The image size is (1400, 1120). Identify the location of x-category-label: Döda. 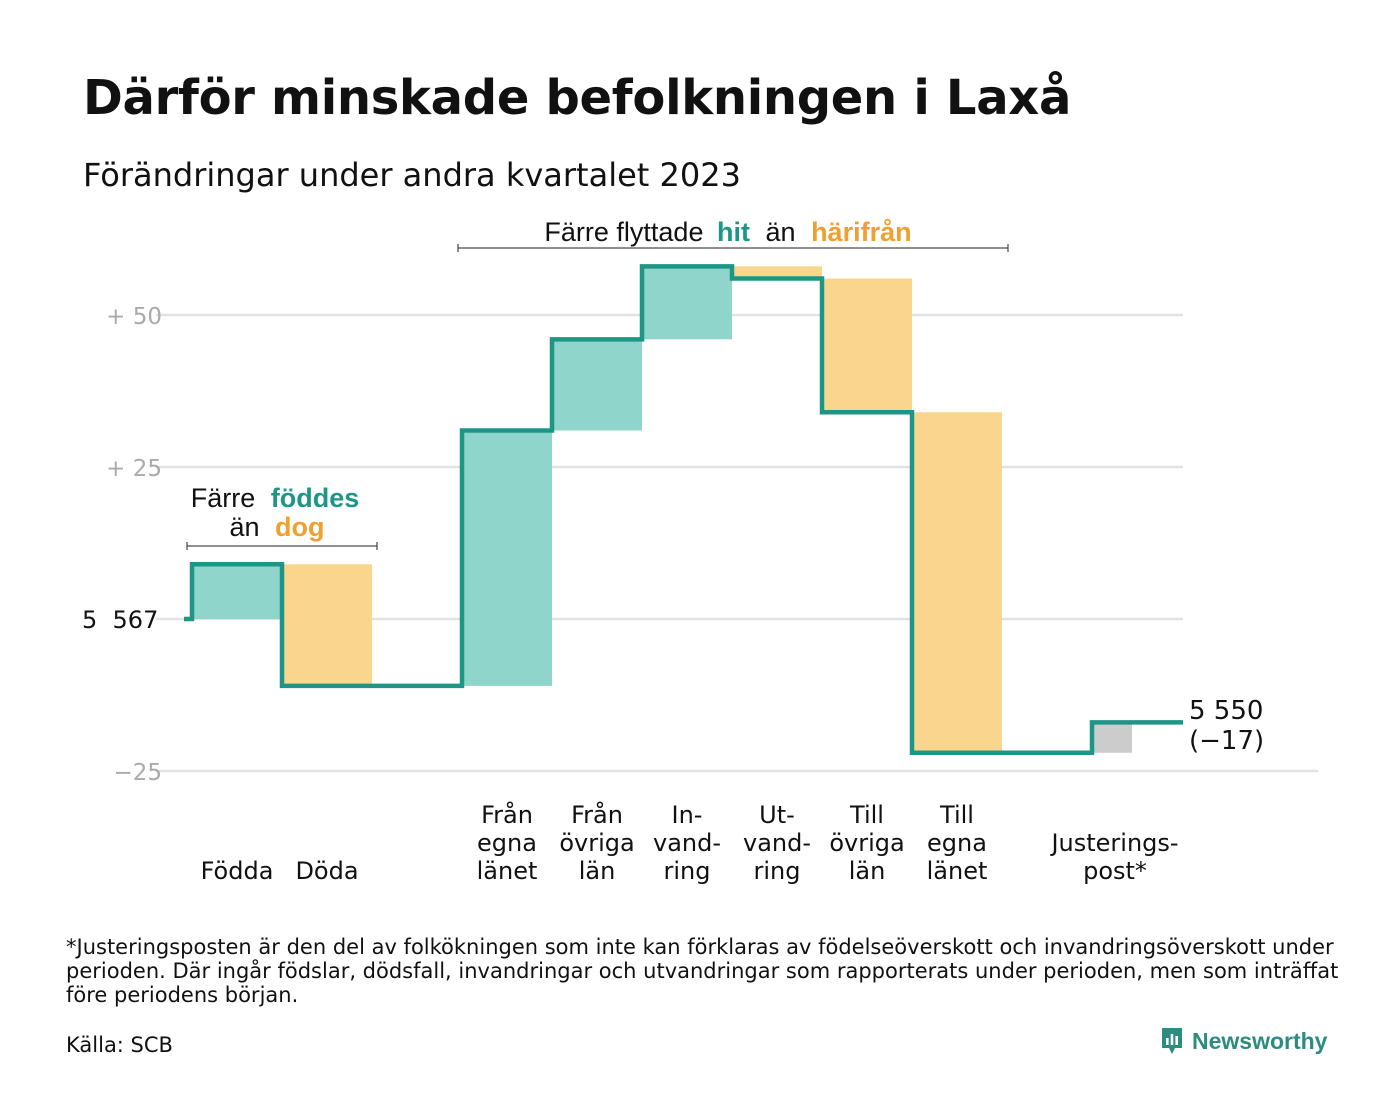
(326, 871).